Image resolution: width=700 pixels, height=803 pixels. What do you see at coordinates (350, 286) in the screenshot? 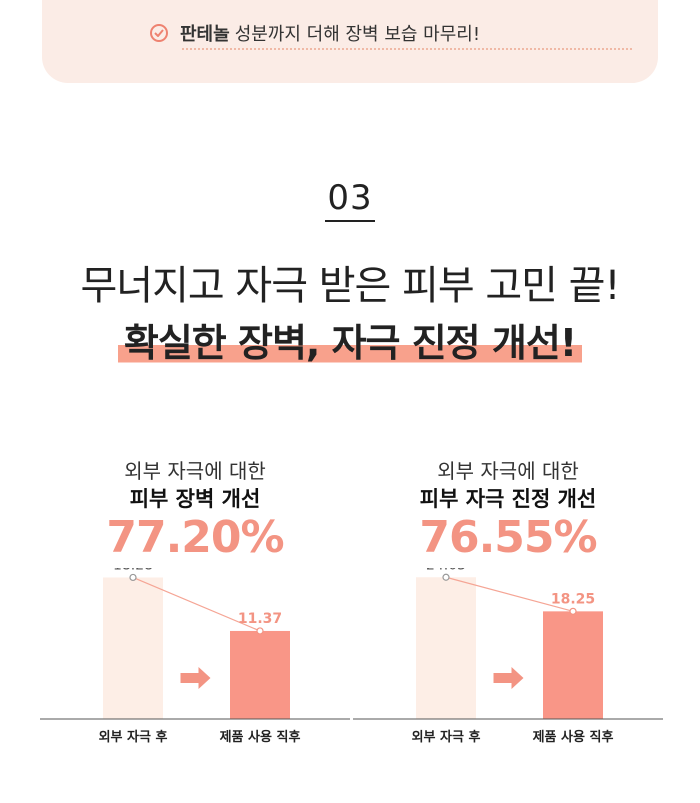
I see `headline: 무너지고 자극 받은 피부 고민 끝!` at bounding box center [350, 286].